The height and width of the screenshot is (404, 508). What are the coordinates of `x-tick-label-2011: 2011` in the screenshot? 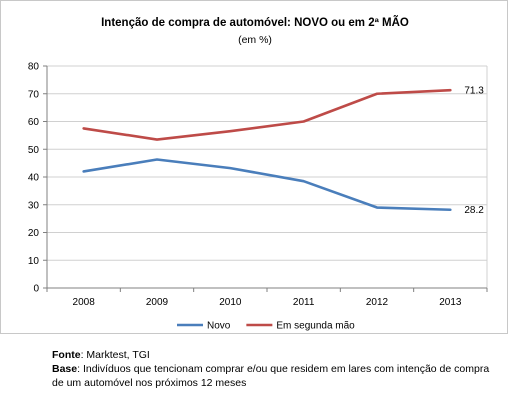 It's located at (304, 302).